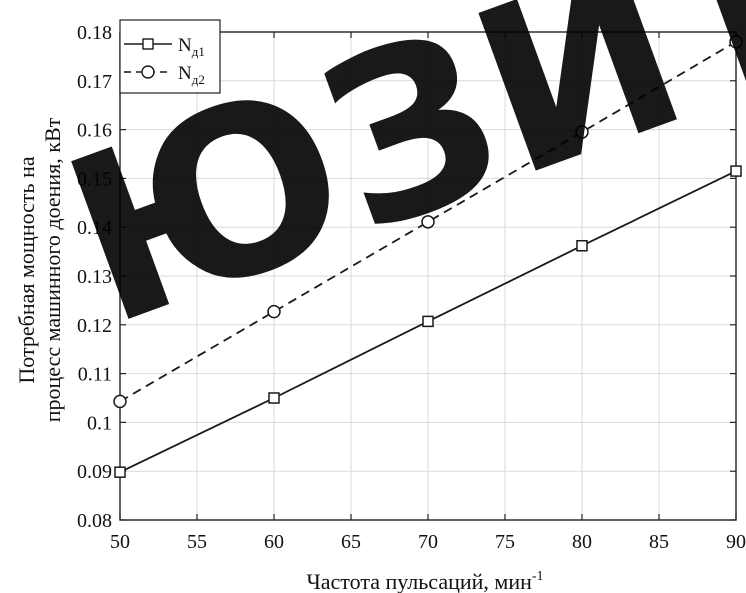  What do you see at coordinates (120, 542) in the screenshot?
I see `x-tick-label: 50` at bounding box center [120, 542].